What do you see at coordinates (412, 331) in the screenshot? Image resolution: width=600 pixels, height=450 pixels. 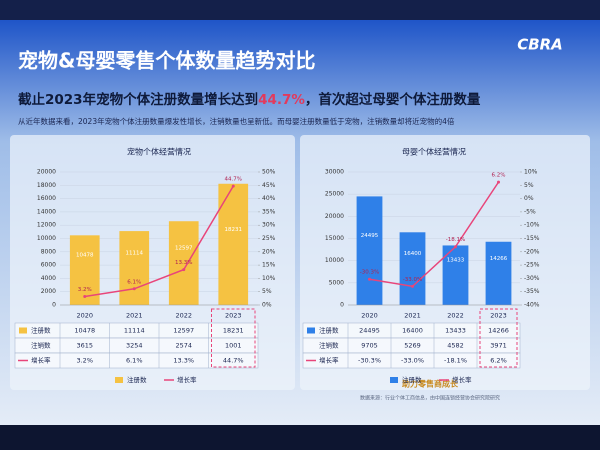 I see `table-value: 16400` at bounding box center [412, 331].